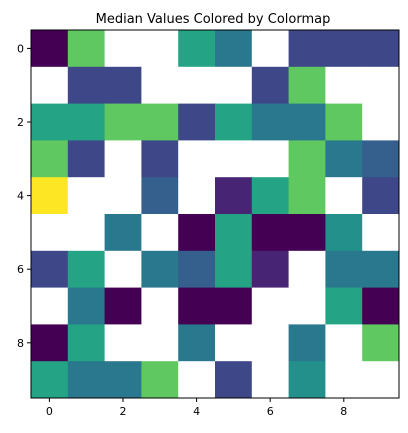 The height and width of the screenshot is (433, 408). What do you see at coordinates (344, 159) in the screenshot?
I see `heatmap-cell-r3-c8` at bounding box center [344, 159].